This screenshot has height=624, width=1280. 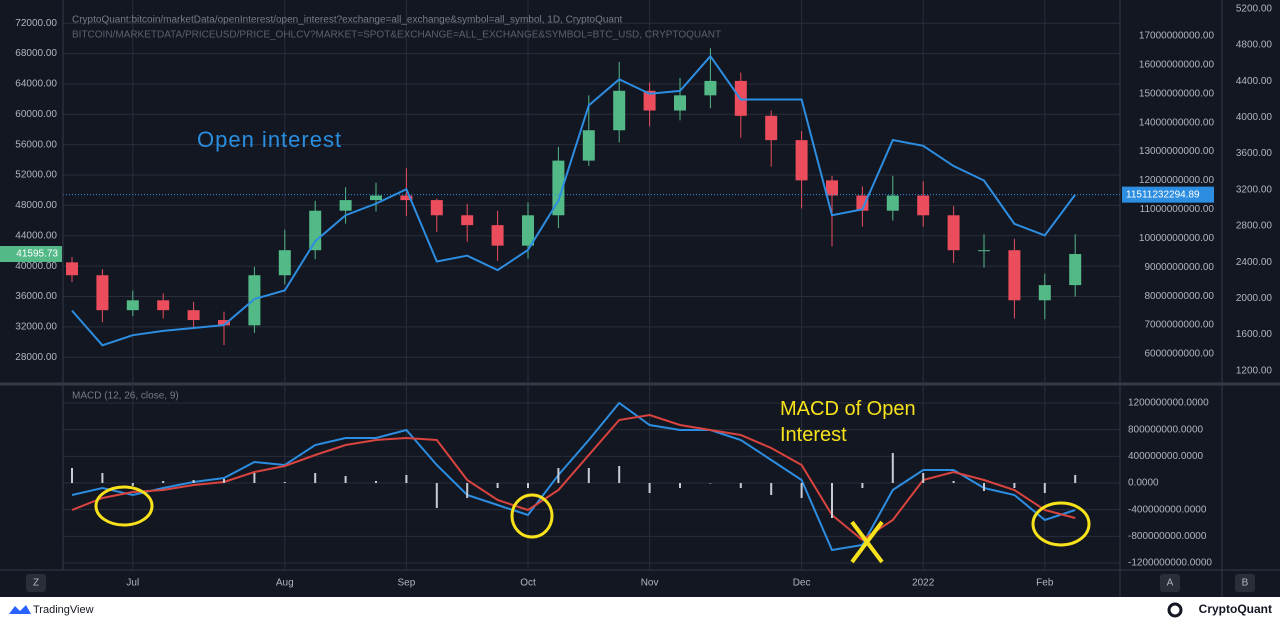 I want to click on y-tick-label: 72000.00, so click(x=36, y=23).